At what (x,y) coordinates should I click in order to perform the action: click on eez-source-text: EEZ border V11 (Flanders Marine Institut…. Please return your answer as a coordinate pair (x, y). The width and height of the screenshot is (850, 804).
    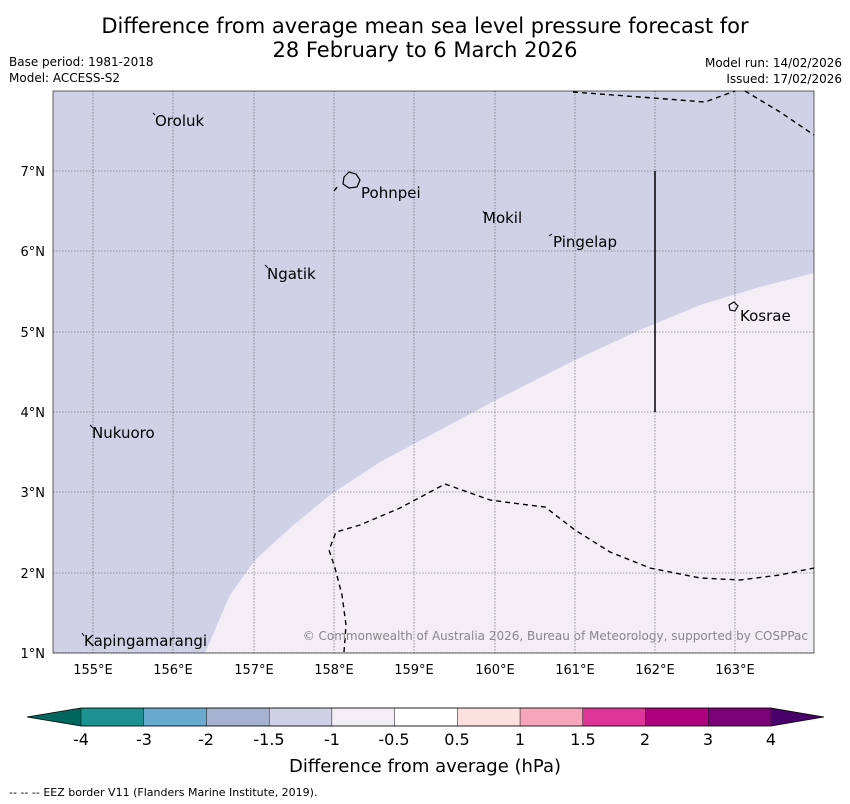
    Looking at the image, I should click on (180, 792).